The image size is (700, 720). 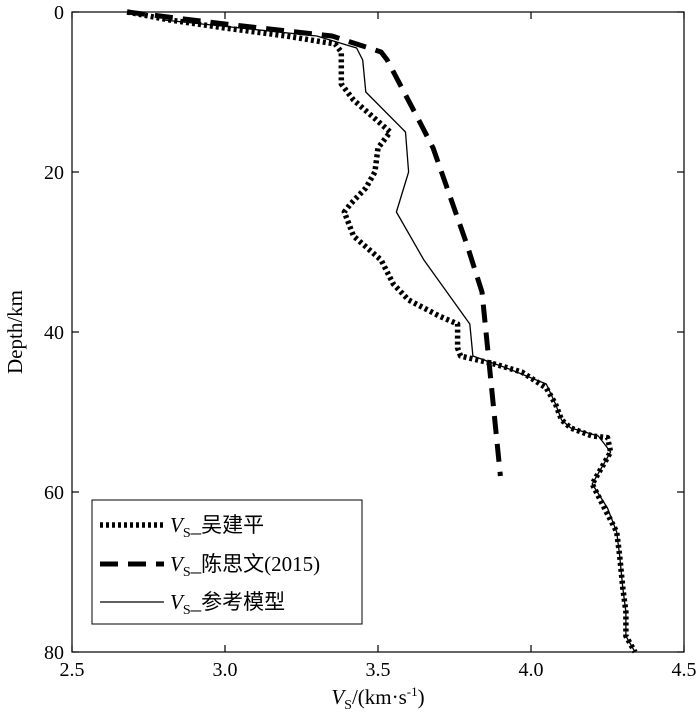 What do you see at coordinates (245, 566) in the screenshot?
I see `legend-label-dashed: VS_陈思文(2015)` at bounding box center [245, 566].